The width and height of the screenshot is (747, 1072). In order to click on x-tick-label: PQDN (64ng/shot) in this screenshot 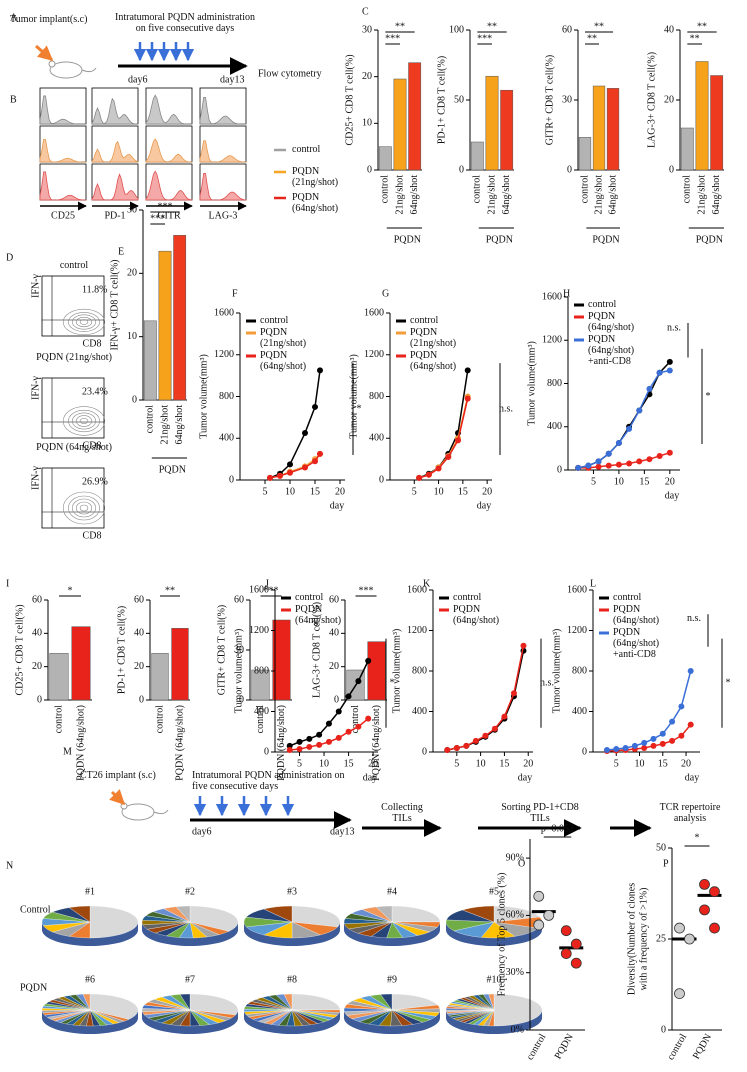, I will do `click(179, 743)`.